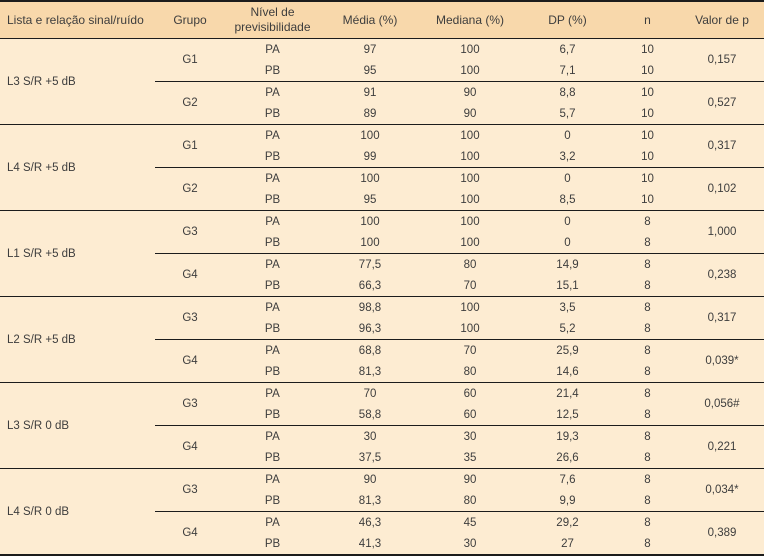  Describe the element at coordinates (382, 544) in the screenshot. I see `table-row: PB 41,3 30 27 8` at that location.